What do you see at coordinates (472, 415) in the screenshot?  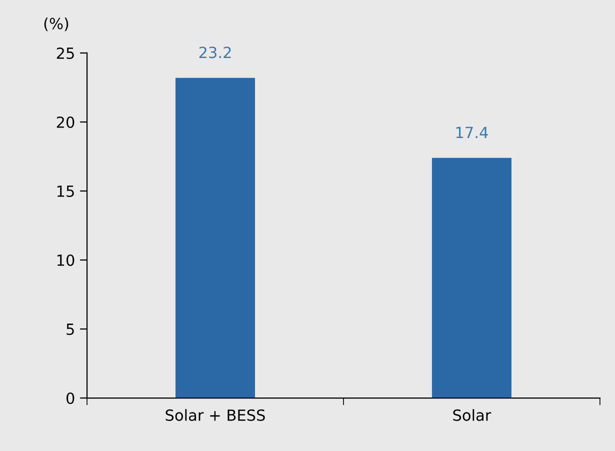 I see `x-tick-label: Solar` at bounding box center [472, 415].